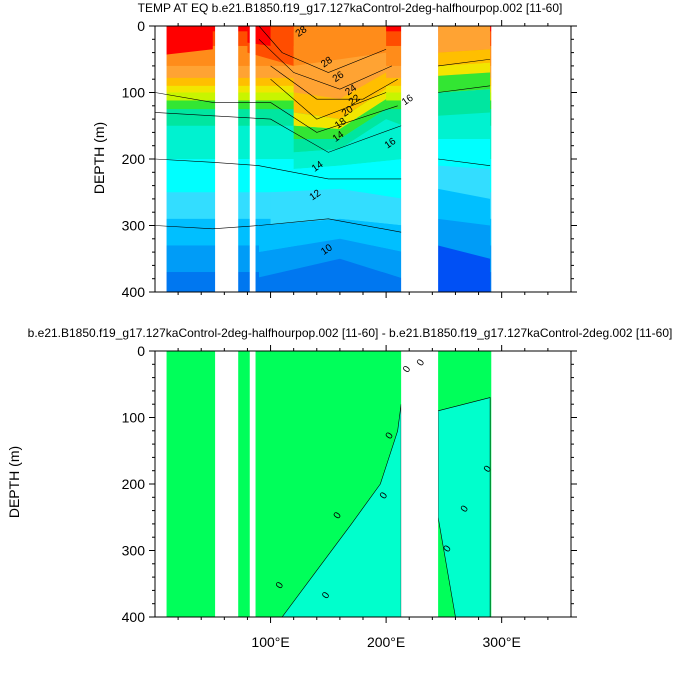 This screenshot has height=700, width=700. I want to click on x-tick-label: 100°E, so click(270, 642).